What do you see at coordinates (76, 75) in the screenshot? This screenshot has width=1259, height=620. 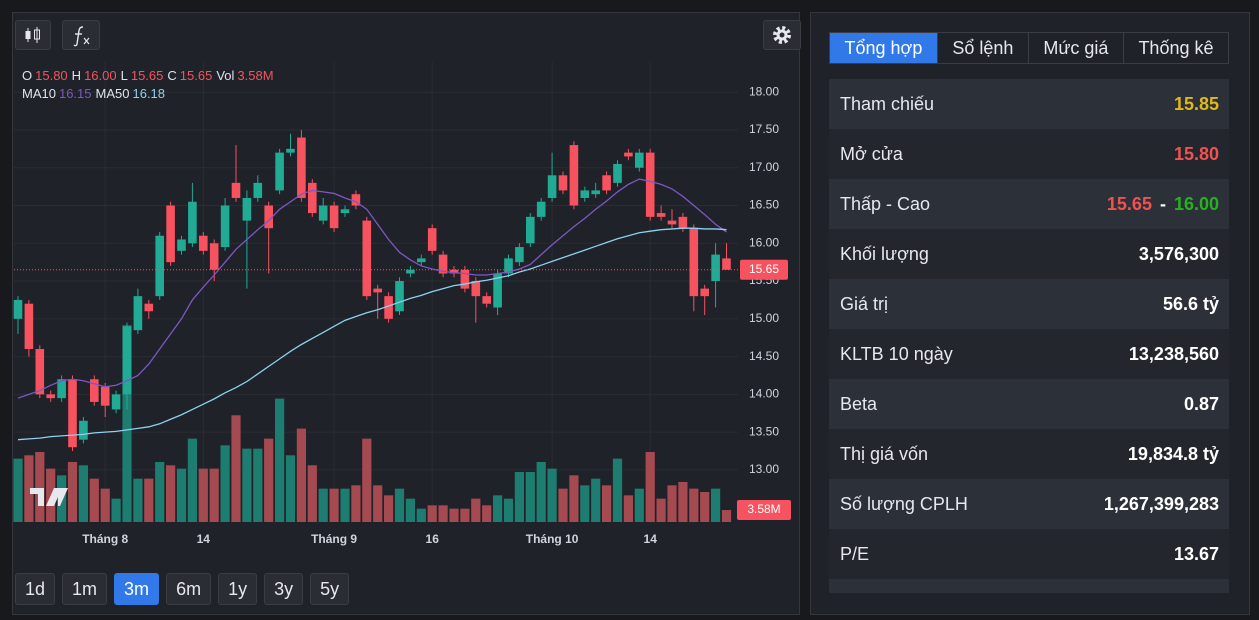 I see `legend-label: H` at bounding box center [76, 75].